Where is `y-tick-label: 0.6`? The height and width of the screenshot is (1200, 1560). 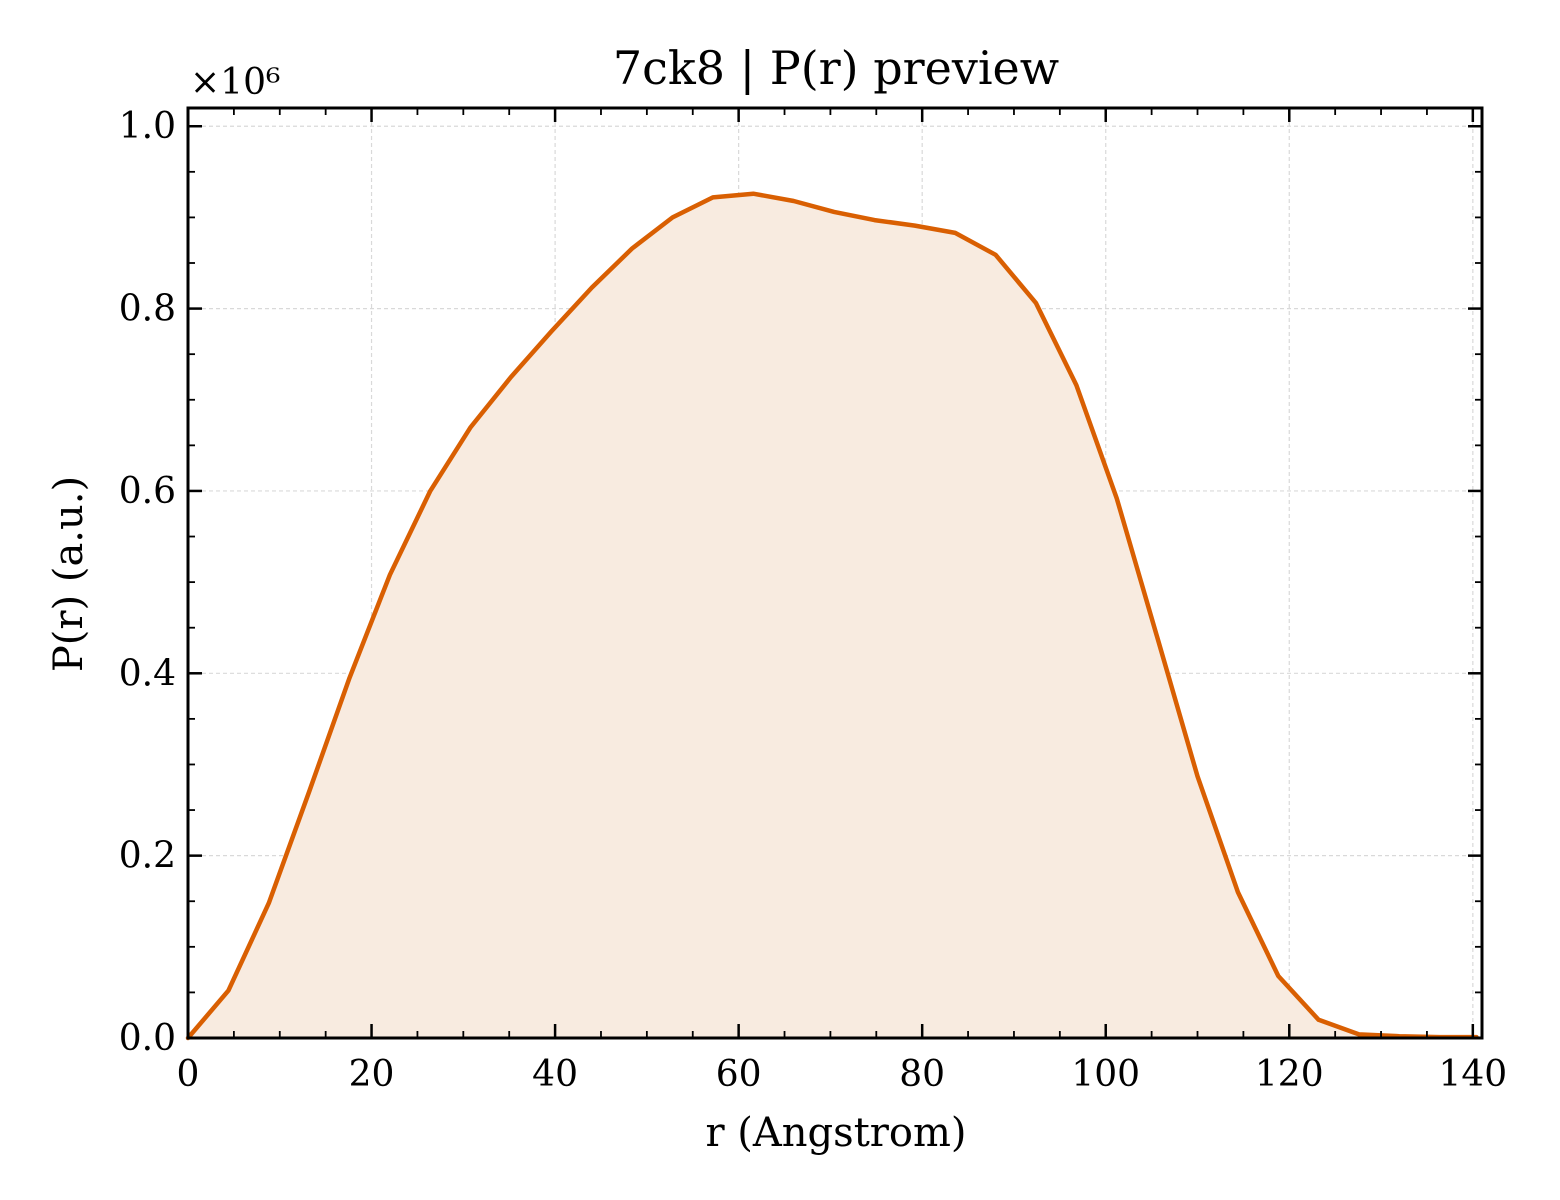 y-tick-label: 0.6 is located at coordinates (147, 491).